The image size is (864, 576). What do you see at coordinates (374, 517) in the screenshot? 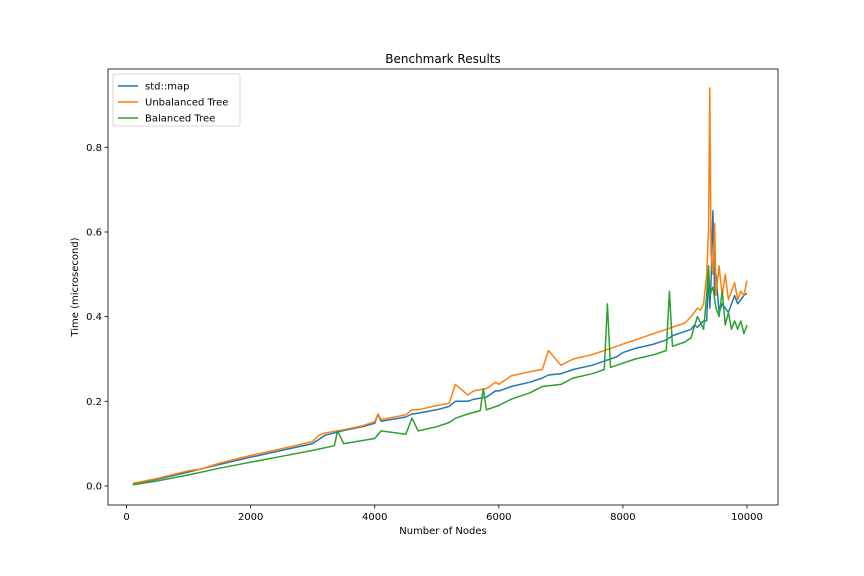
I see `x-tick-label: 4000` at bounding box center [374, 517].